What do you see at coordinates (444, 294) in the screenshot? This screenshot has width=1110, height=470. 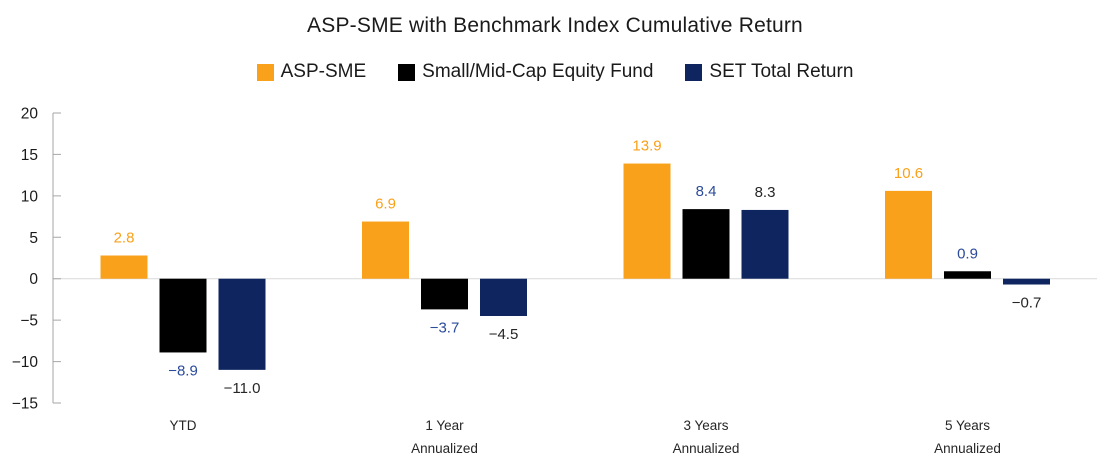 I see `bar-small-mid-cap-equity-fund-1-year-annualized` at bounding box center [444, 294].